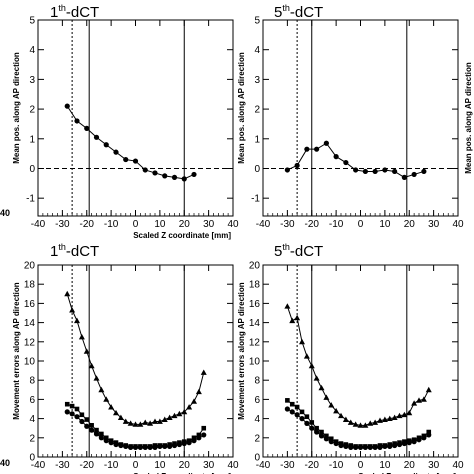 The width and height of the screenshot is (474, 474). I want to click on panel-3-x-tick-label: -10, so click(111, 465).